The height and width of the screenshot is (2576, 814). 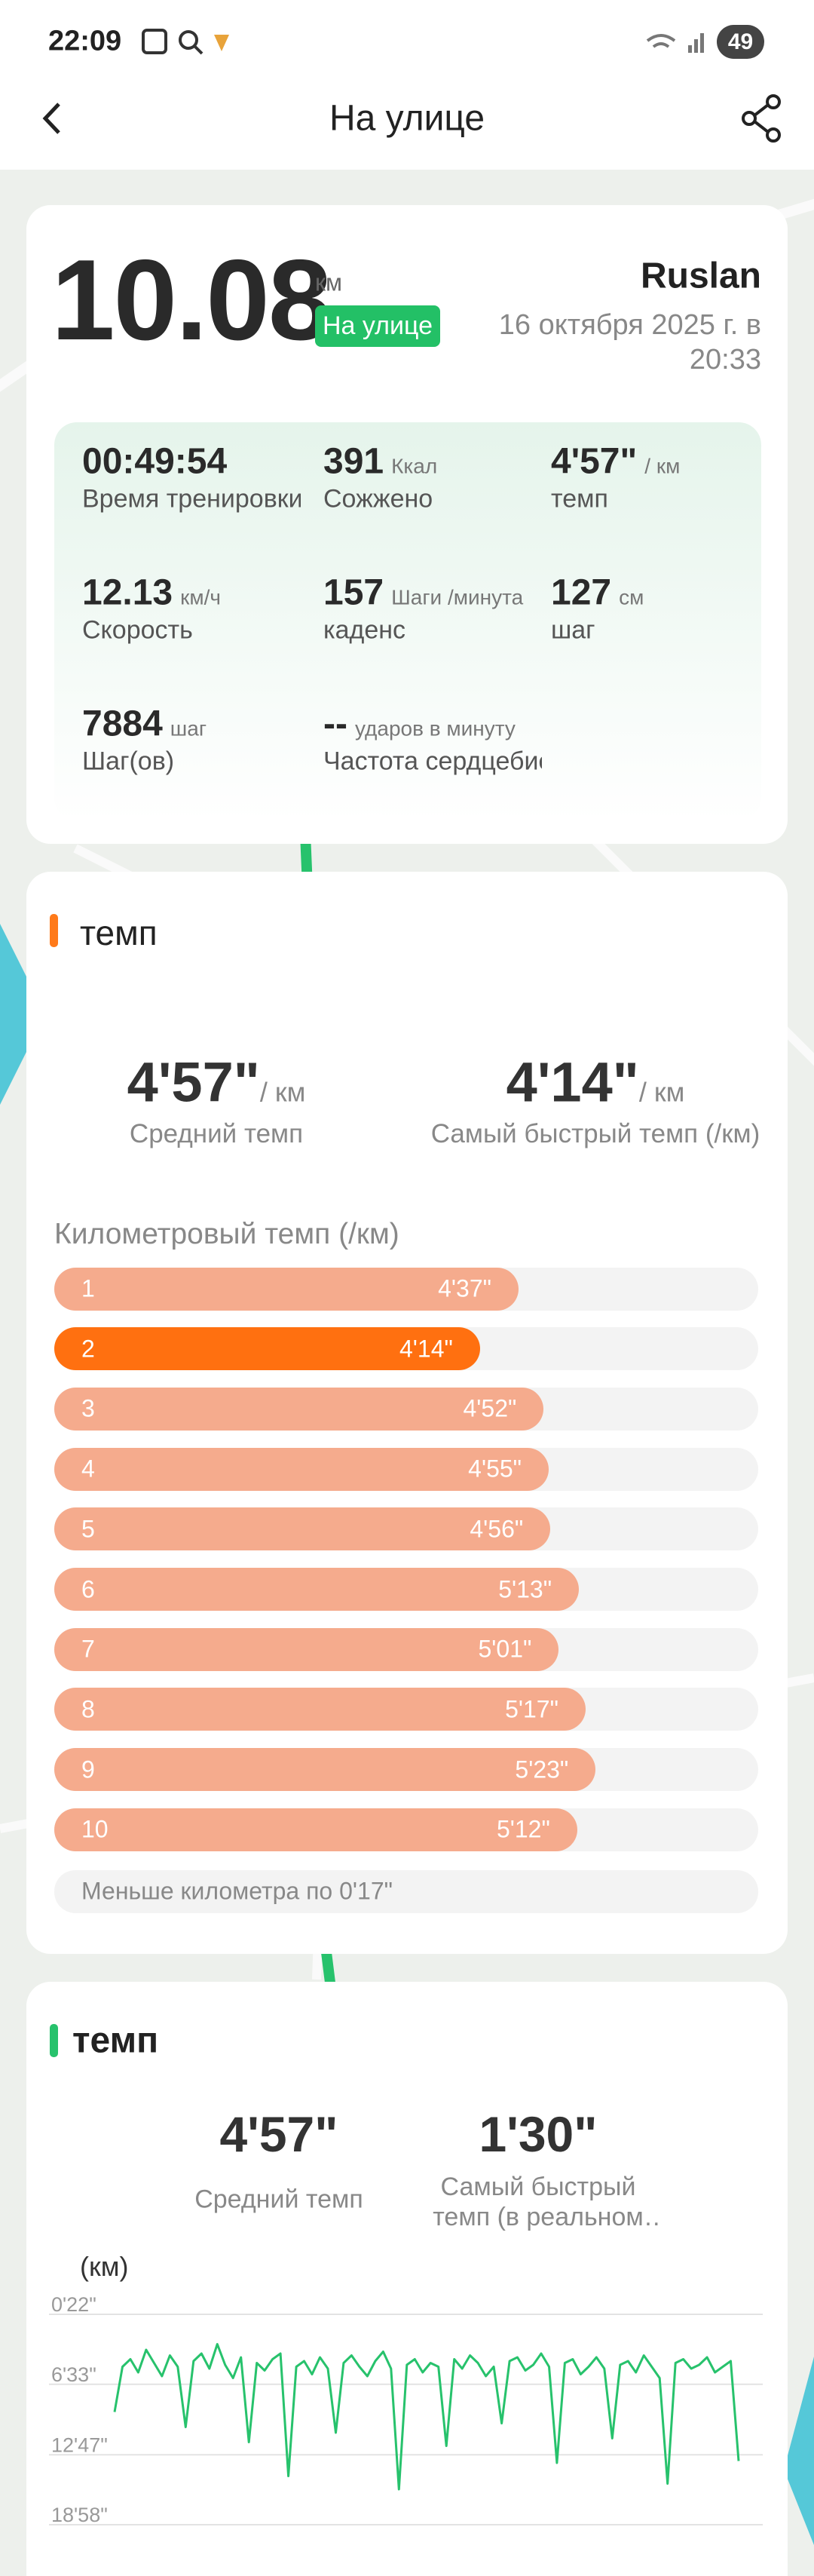 What do you see at coordinates (457, 597) in the screenshot?
I see `stat-unit: Шаги /минута` at bounding box center [457, 597].